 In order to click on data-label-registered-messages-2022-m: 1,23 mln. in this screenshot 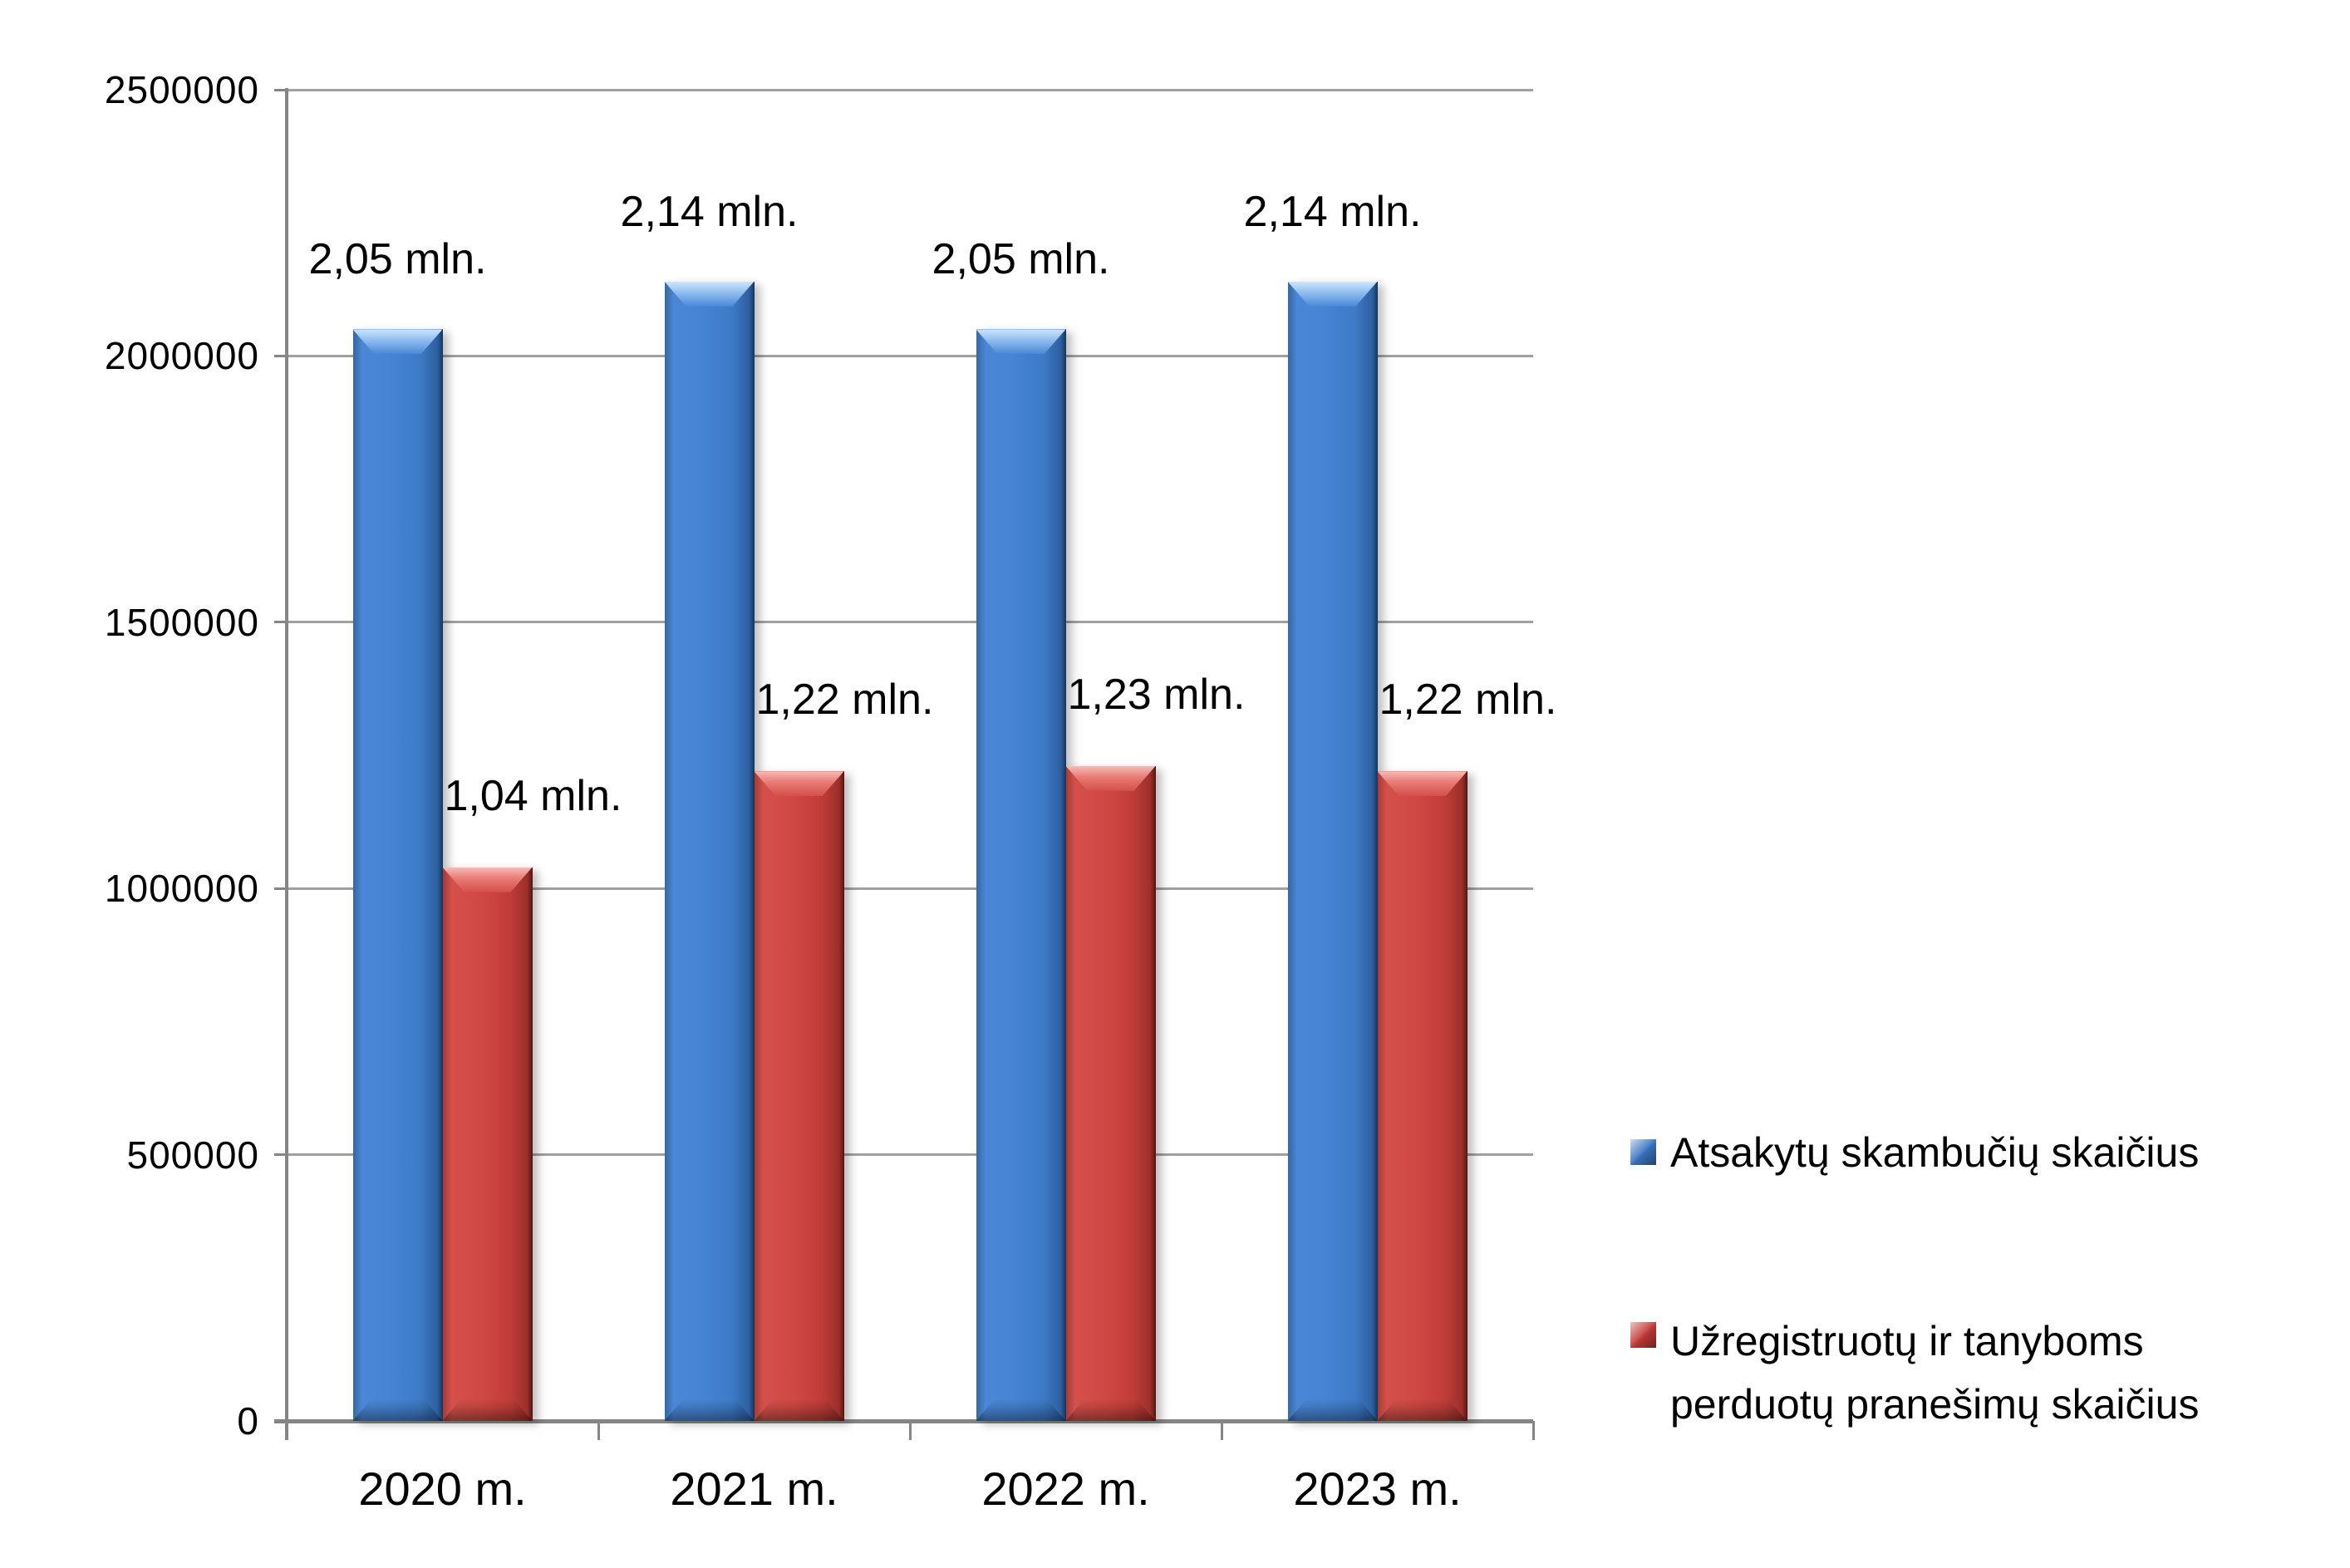, I will do `click(1156, 694)`.